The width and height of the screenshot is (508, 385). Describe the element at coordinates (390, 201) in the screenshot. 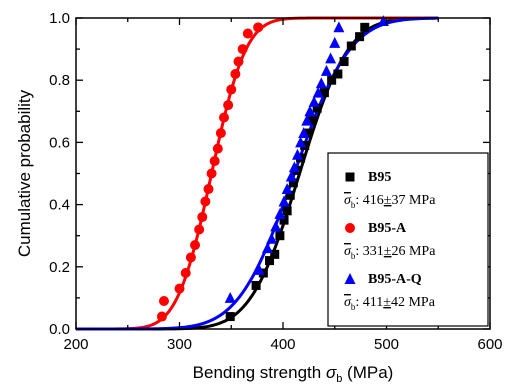

I see `legend-stat: σb: 416±37 MPa` at that location.